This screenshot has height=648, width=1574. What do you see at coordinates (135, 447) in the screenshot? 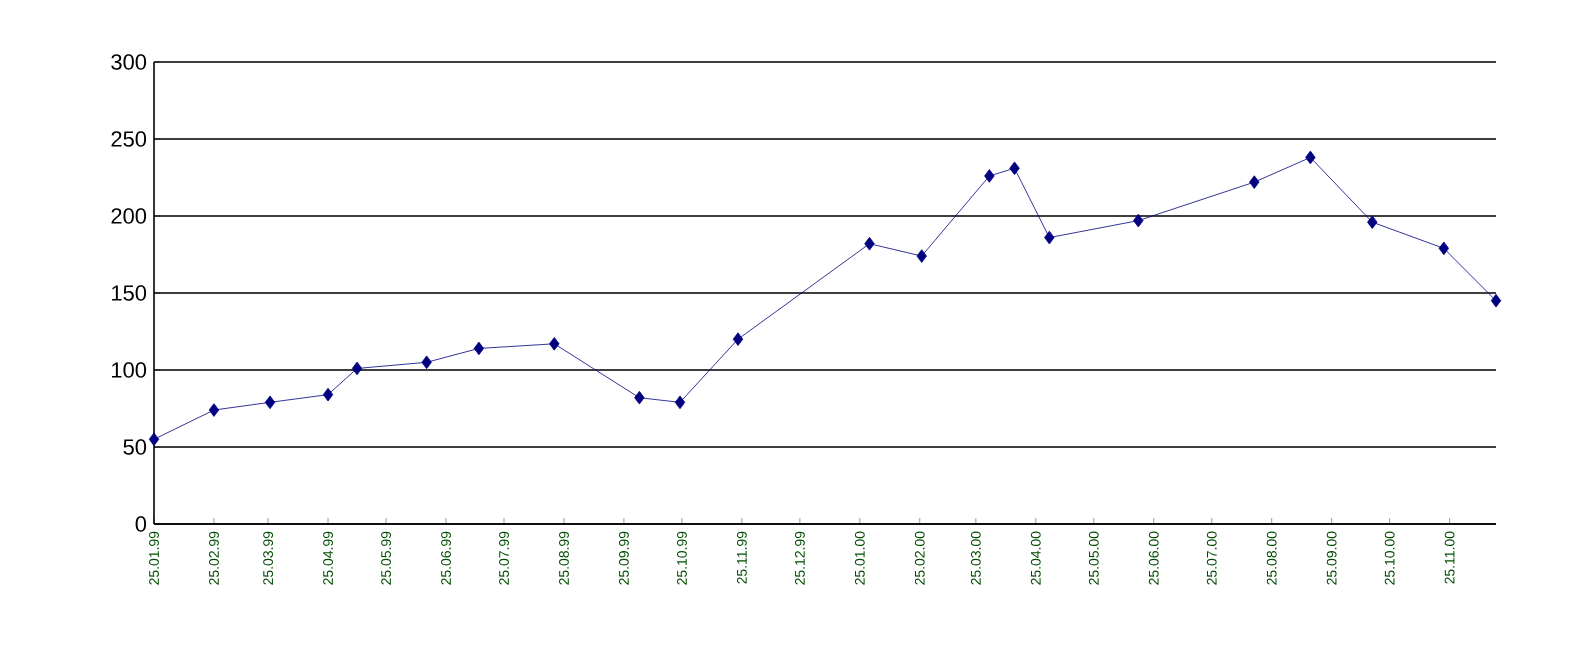
I see `y-tick-label: 50` at bounding box center [135, 447].